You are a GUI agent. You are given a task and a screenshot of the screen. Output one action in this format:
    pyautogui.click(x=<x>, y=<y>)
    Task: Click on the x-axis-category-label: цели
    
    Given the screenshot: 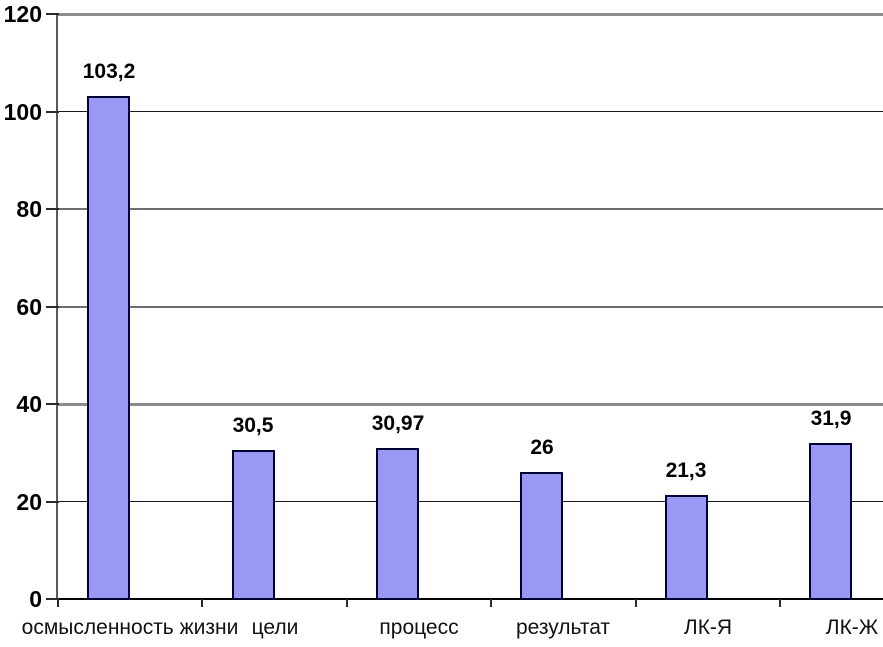 What is the action you would take?
    pyautogui.click(x=275, y=627)
    